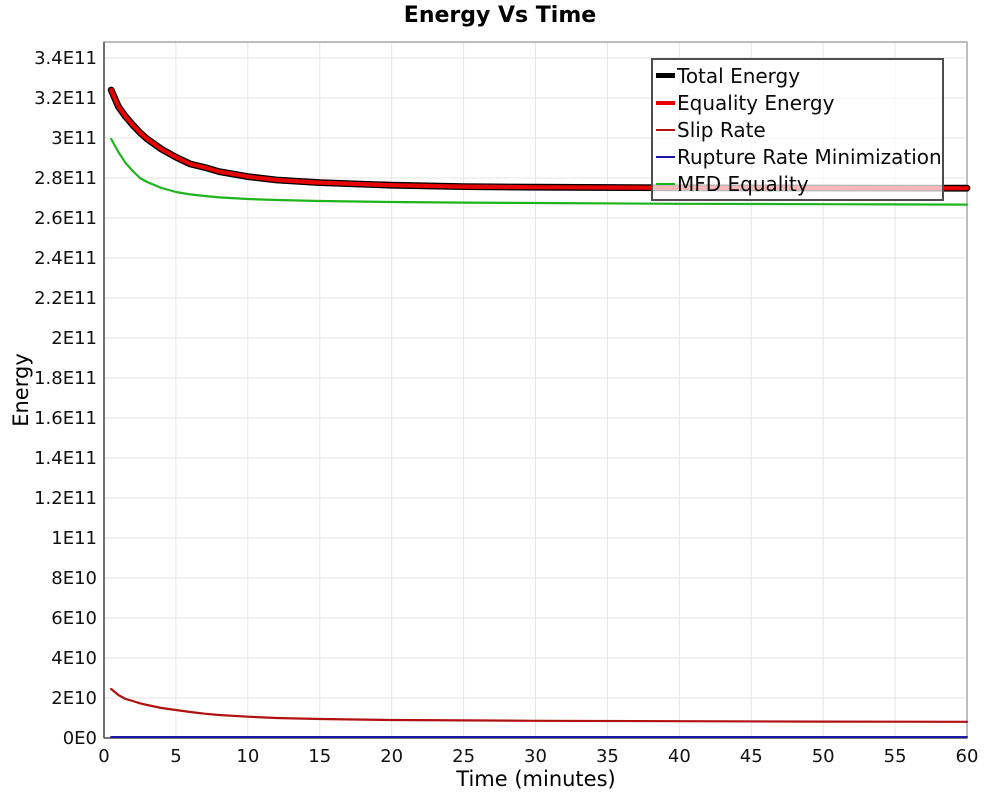  I want to click on y-tick-label: 4E10, so click(74, 658).